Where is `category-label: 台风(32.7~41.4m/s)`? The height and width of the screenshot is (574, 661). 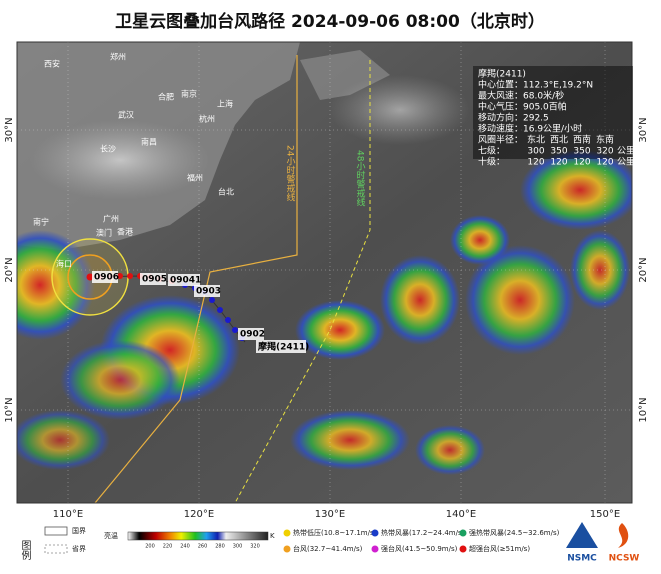
category-label: 台风(32.7~41.4m/s) is located at coordinates (328, 548).